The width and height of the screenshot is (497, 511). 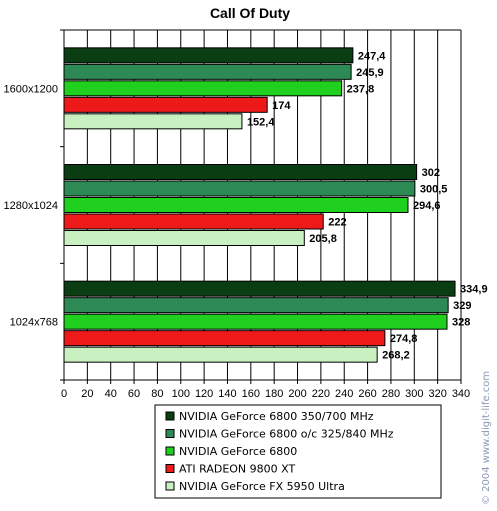 I want to click on x-tick-label: 200, so click(x=297, y=394).